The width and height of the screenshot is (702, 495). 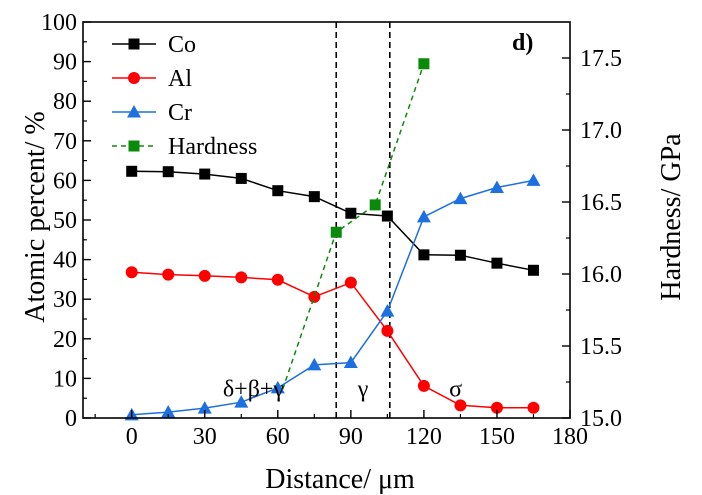 What do you see at coordinates (71, 419) in the screenshot?
I see `y-left-tick-label: 0` at bounding box center [71, 419].